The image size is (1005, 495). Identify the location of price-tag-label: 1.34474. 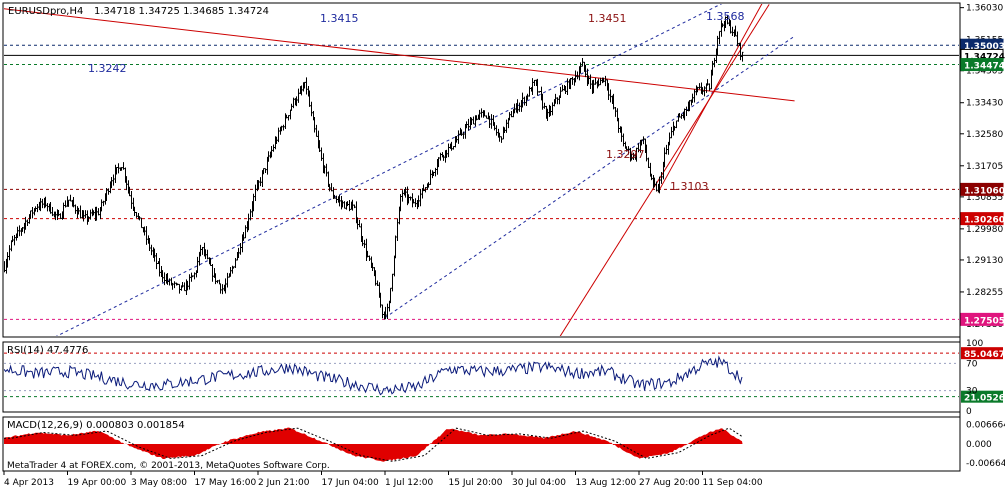
(984, 67).